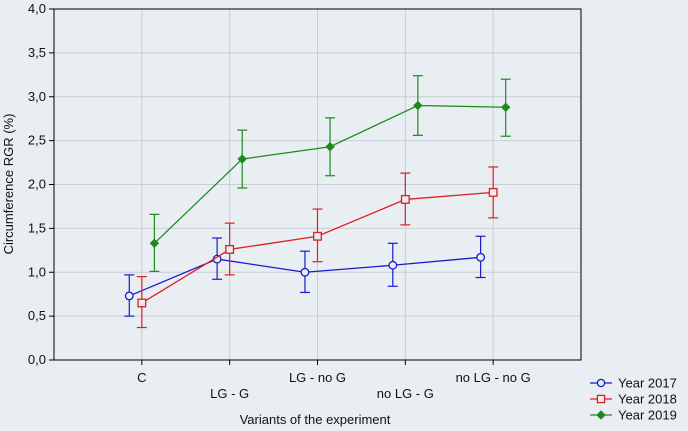 This screenshot has height=431, width=688. Describe the element at coordinates (647, 383) in the screenshot. I see `legend-label: Year 2017` at that location.